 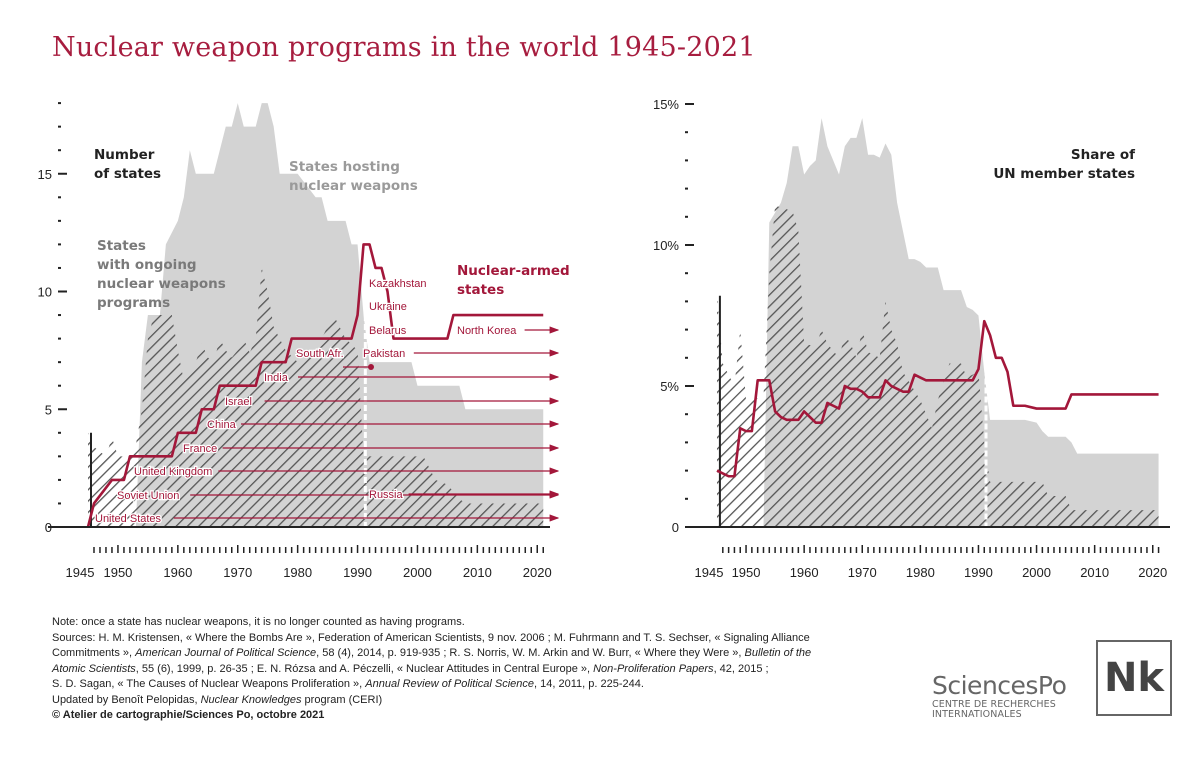 What do you see at coordinates (450, 684) in the screenshot?
I see `footer-text: Annual Review of Political Science` at bounding box center [450, 684].